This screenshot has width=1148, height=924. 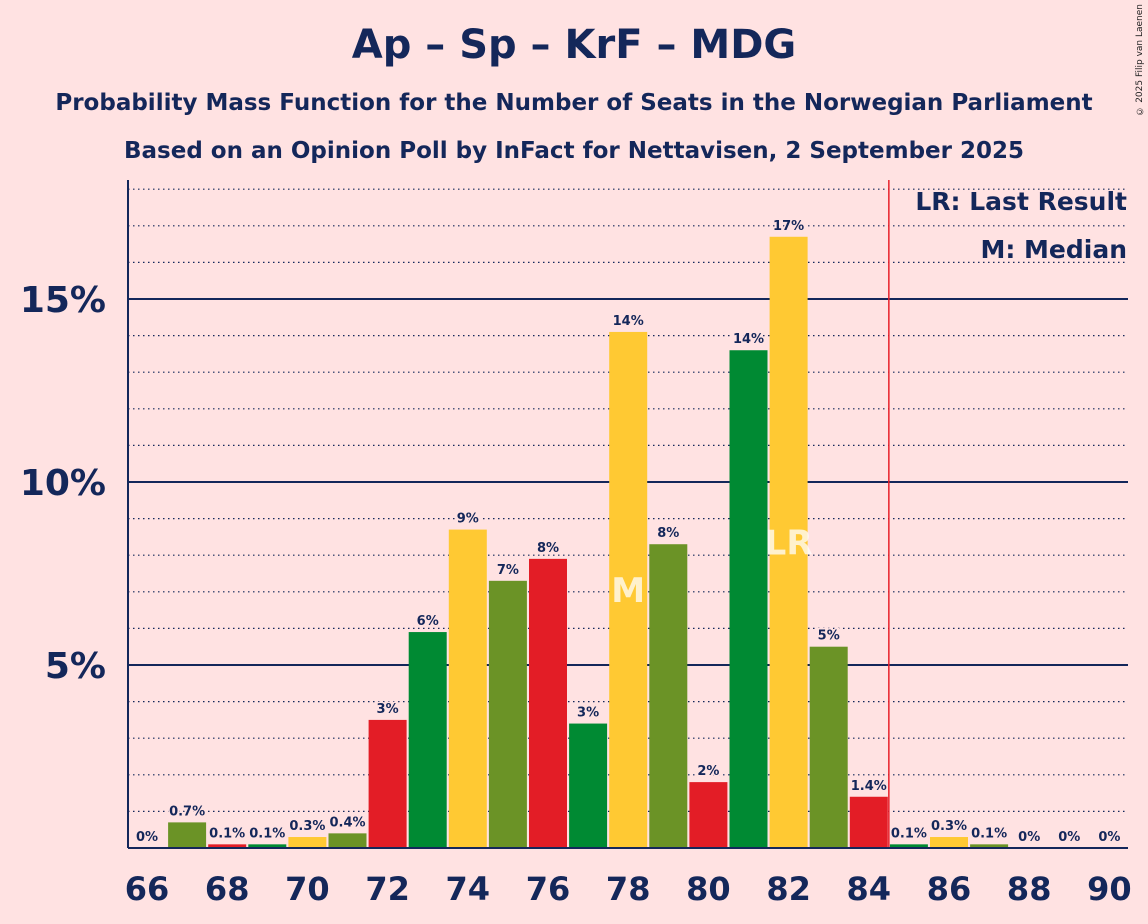 What do you see at coordinates (227, 889) in the screenshot?
I see `x-tick-label: 68` at bounding box center [227, 889].